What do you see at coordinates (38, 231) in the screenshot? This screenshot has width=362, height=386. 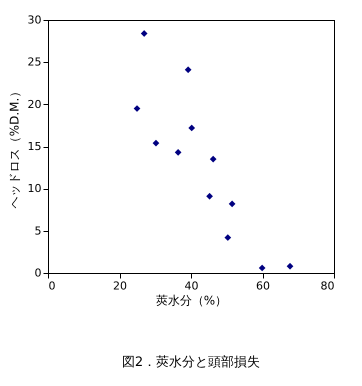 I see `y-tick-label: 5` at bounding box center [38, 231].